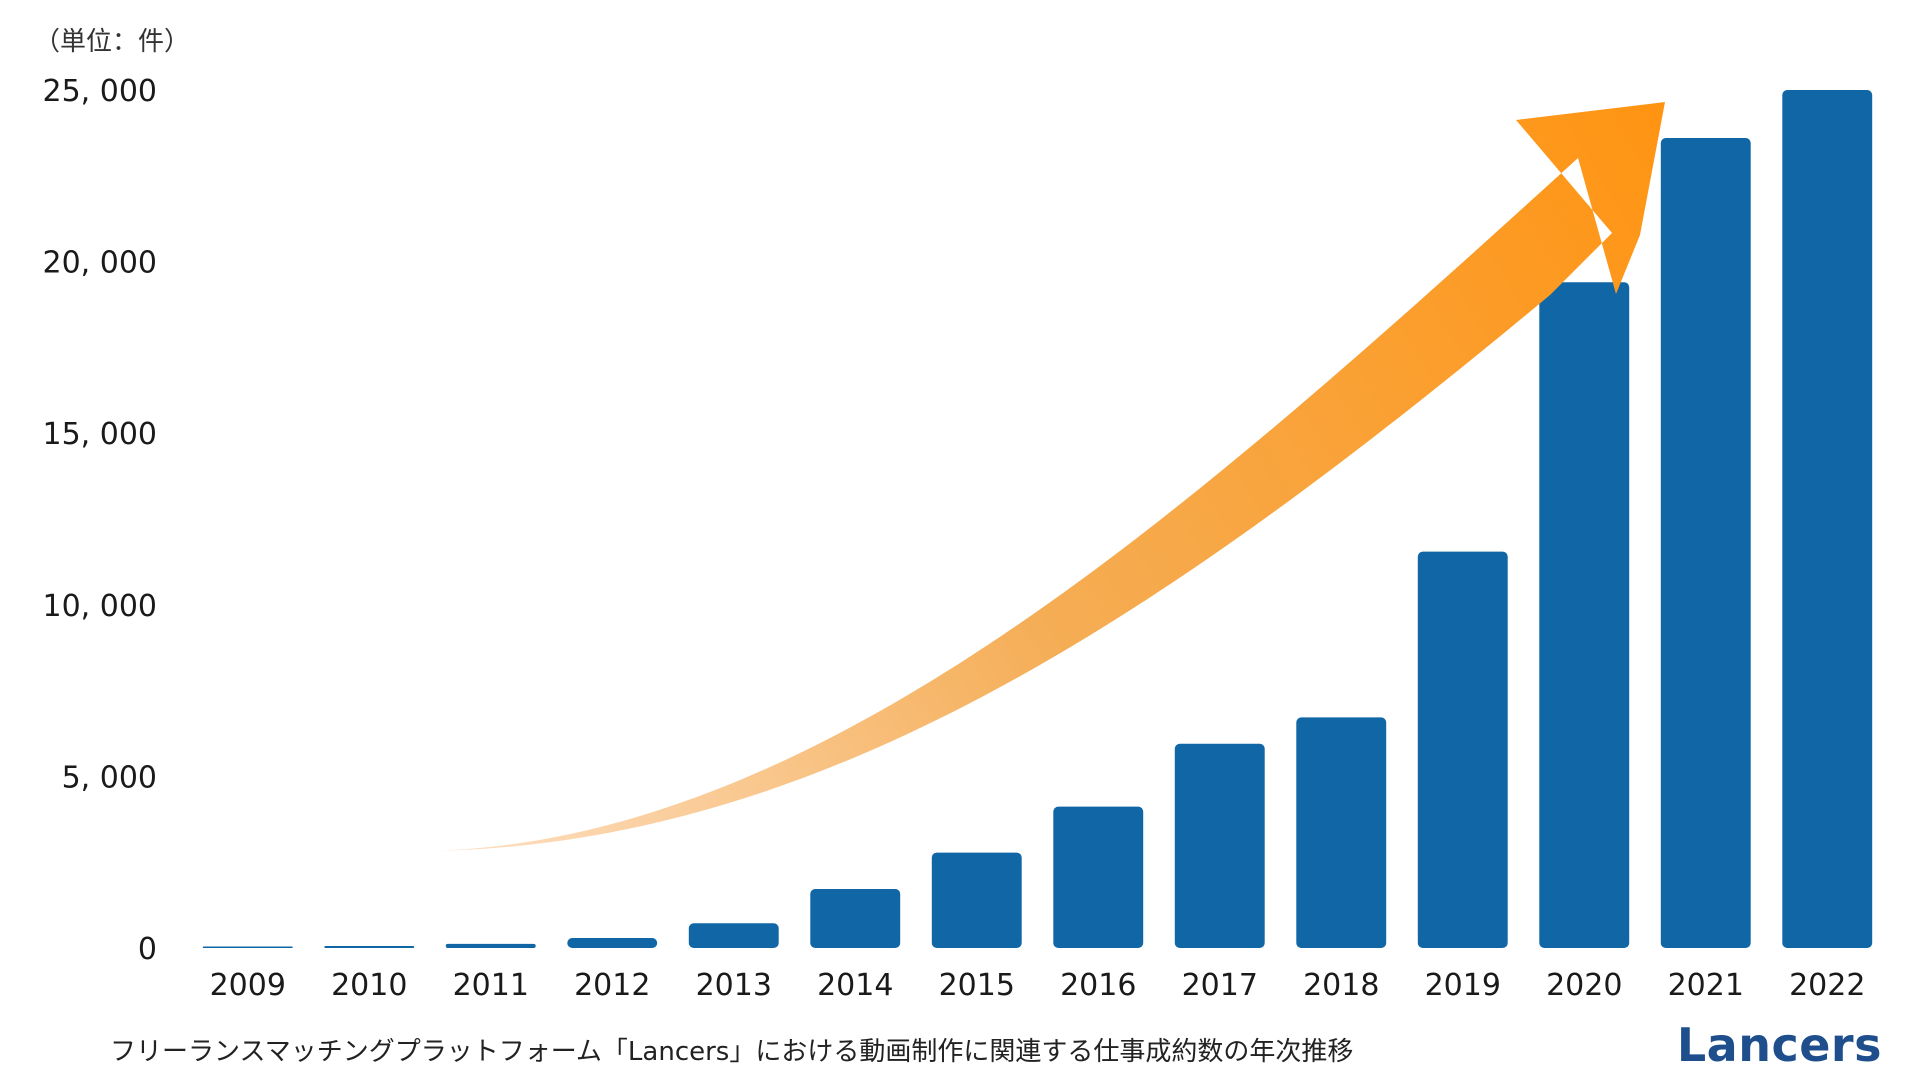 The image size is (1920, 1080). I want to click on y-tick-label: 25, 000, so click(99, 91).